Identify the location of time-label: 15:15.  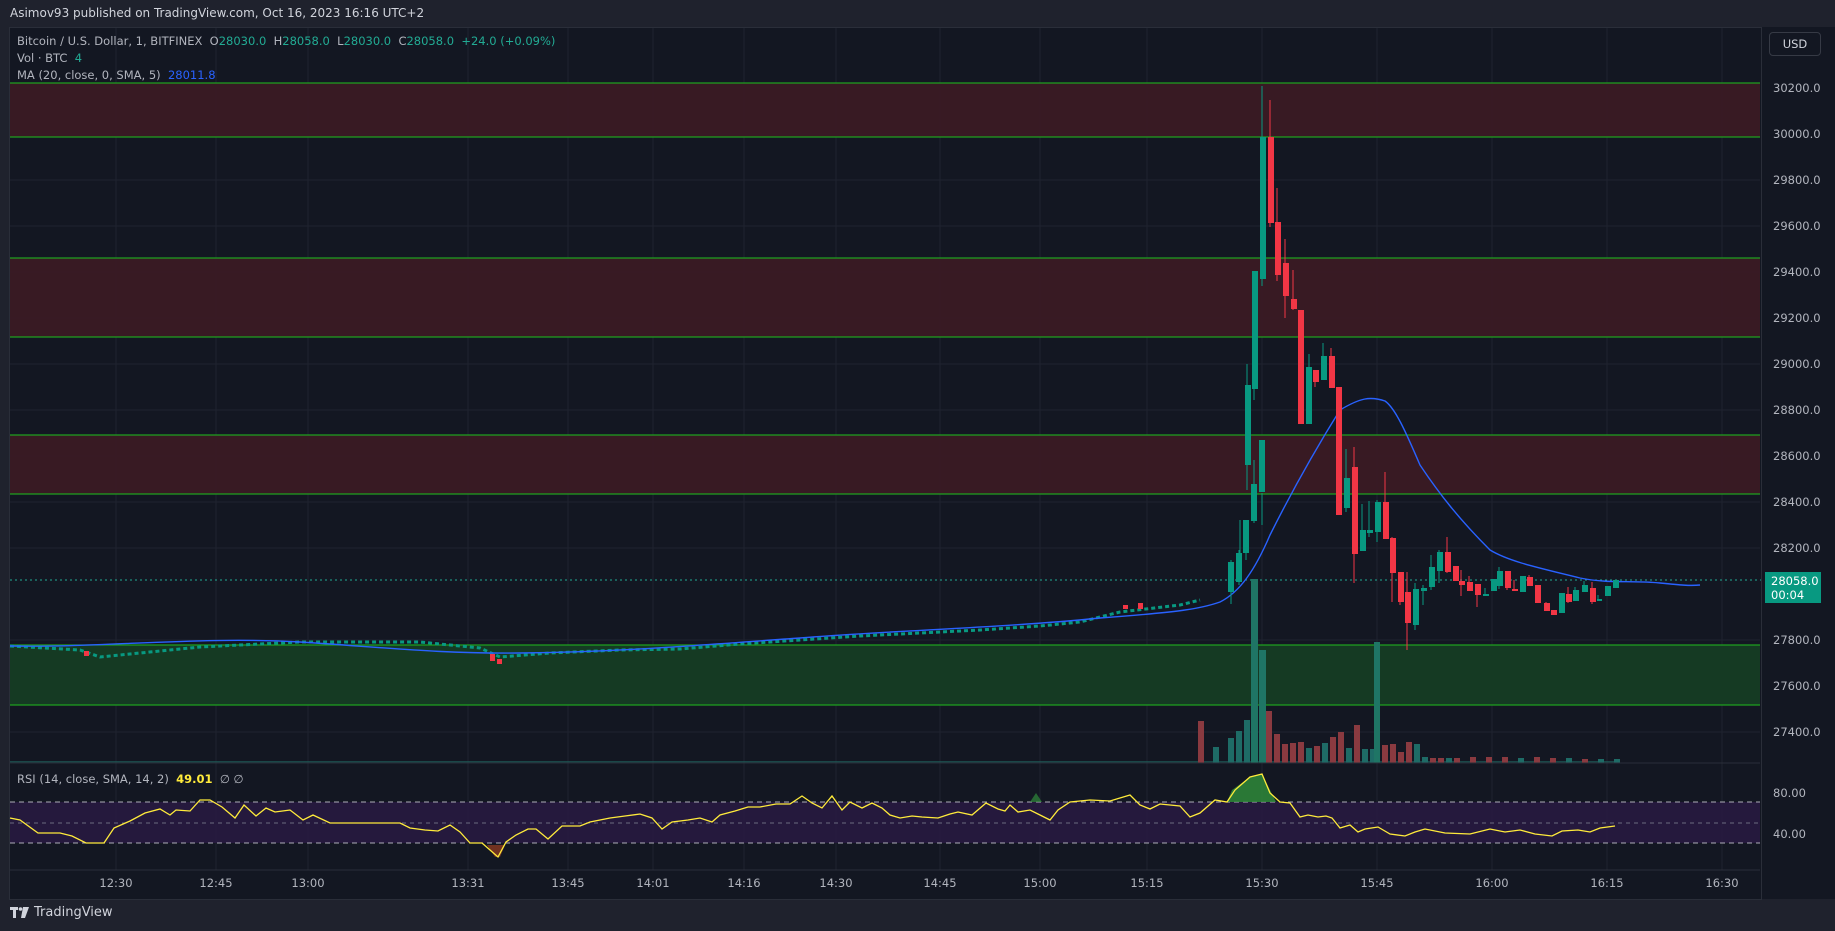
(1147, 883).